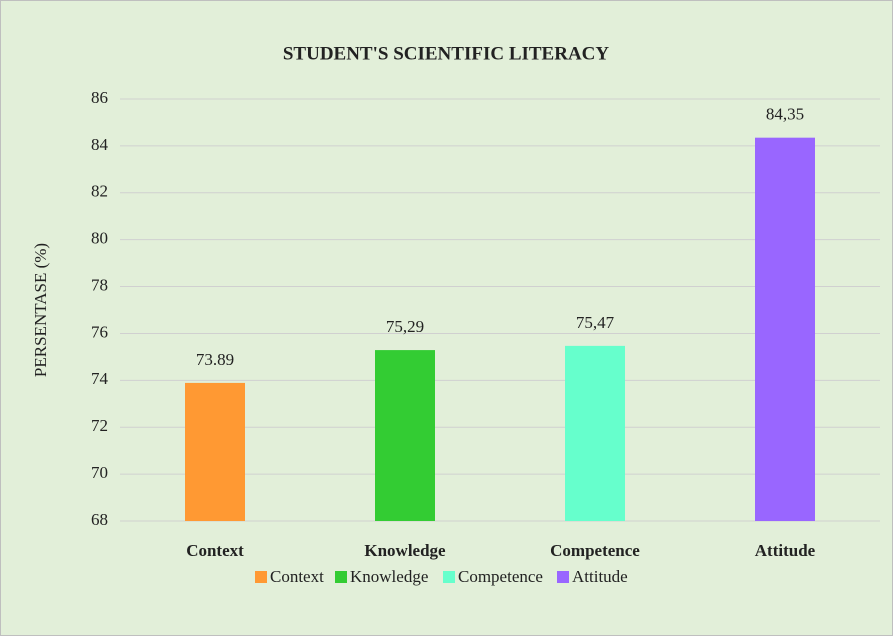  I want to click on y-tick-label: 82, so click(99, 191).